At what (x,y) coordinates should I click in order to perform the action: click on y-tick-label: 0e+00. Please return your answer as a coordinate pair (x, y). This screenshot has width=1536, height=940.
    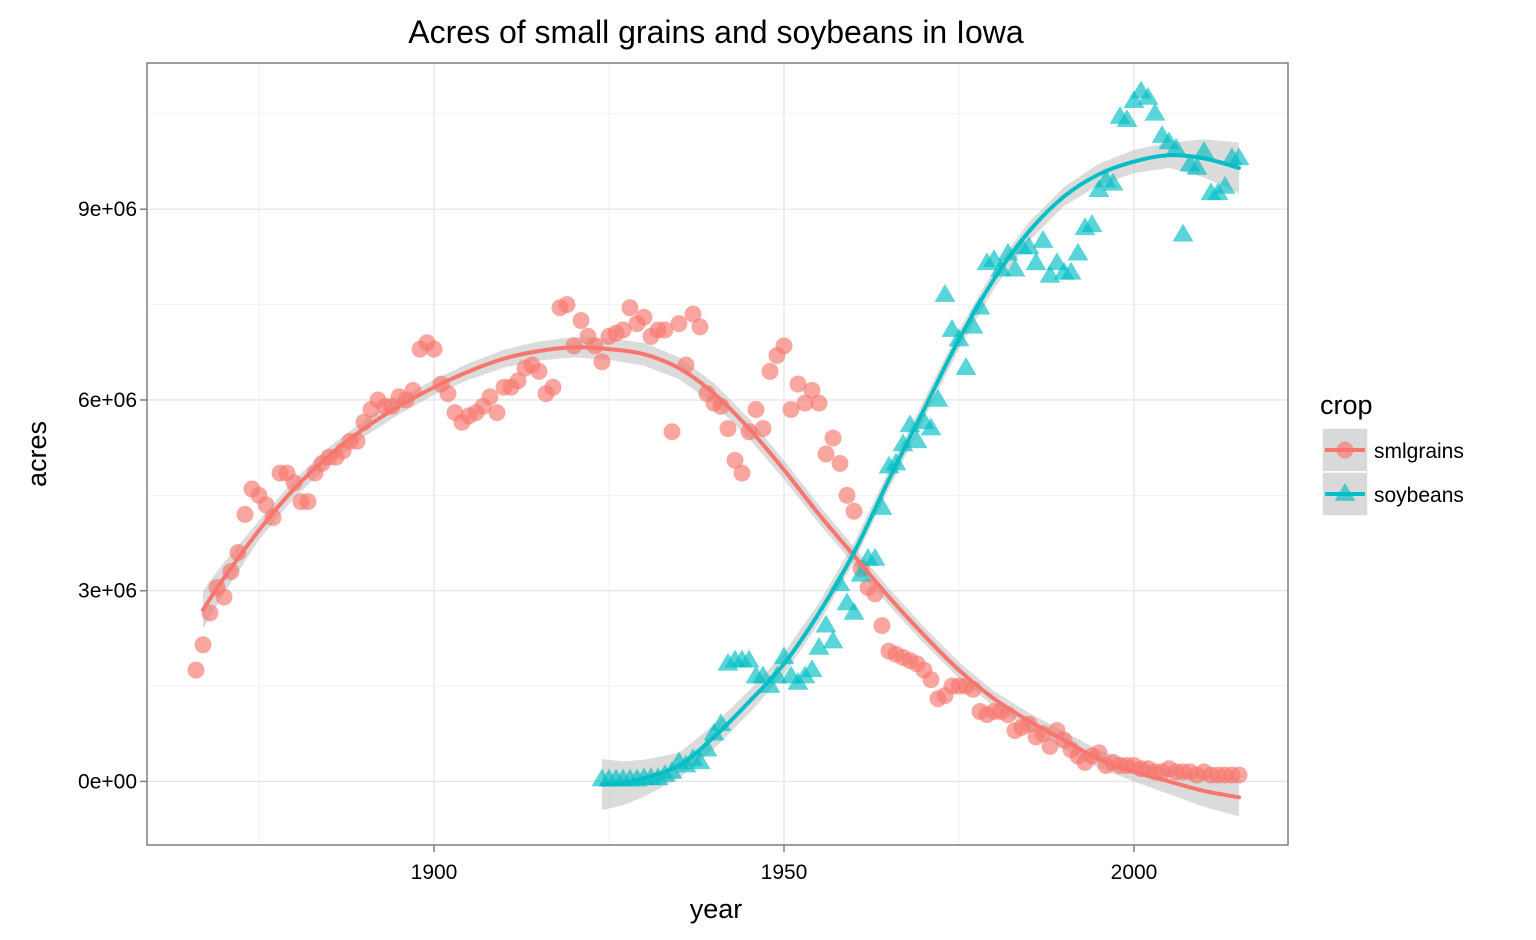
    Looking at the image, I should click on (107, 781).